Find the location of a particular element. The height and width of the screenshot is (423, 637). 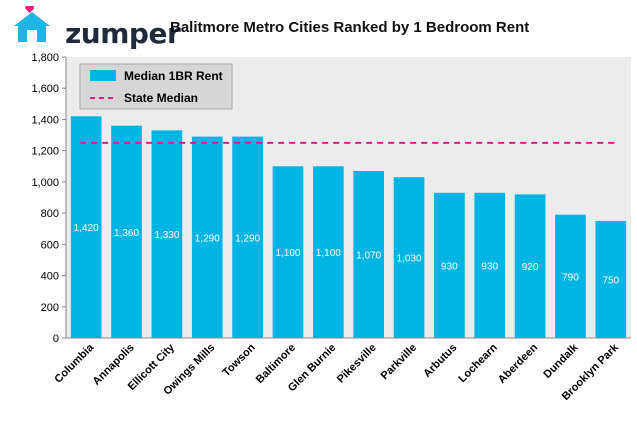

x-category-label: Pikesville is located at coordinates (357, 364).